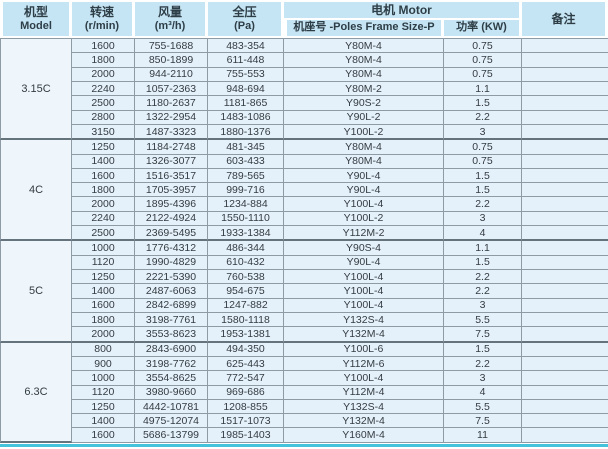 The image size is (608, 449). What do you see at coordinates (103, 234) in the screenshot?
I see `speed-cell: 2500` at bounding box center [103, 234].